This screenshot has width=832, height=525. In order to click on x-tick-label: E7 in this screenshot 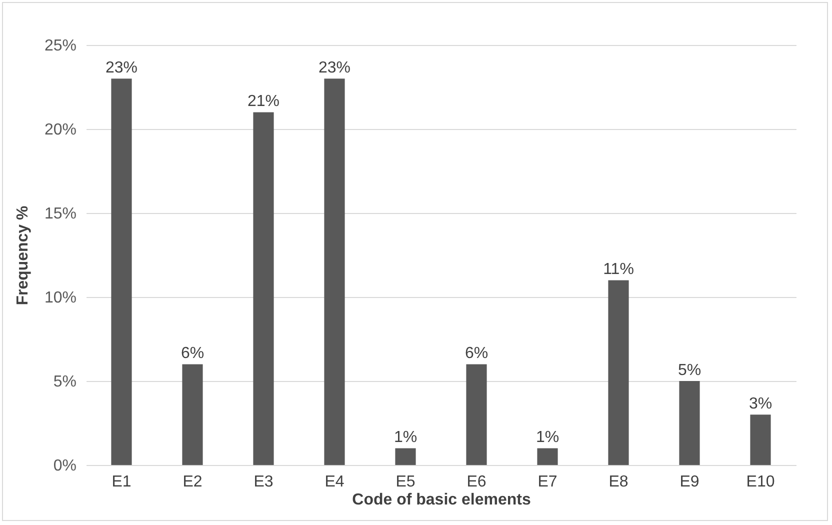, I will do `click(548, 482)`.